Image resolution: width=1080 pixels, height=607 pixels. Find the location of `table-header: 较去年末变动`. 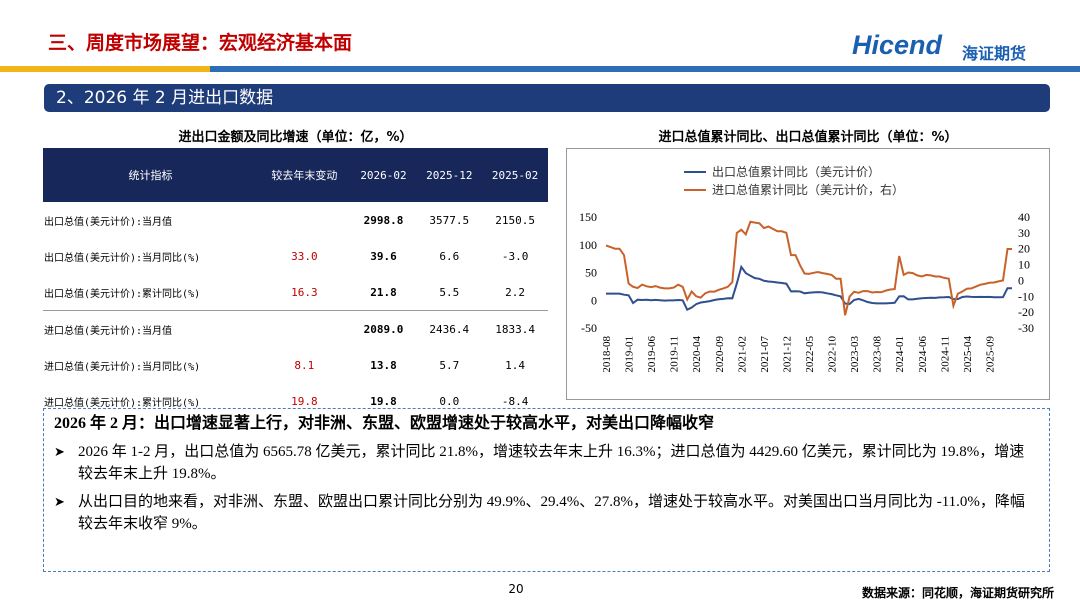

table-header: 较去年末变动 is located at coordinates (304, 175).